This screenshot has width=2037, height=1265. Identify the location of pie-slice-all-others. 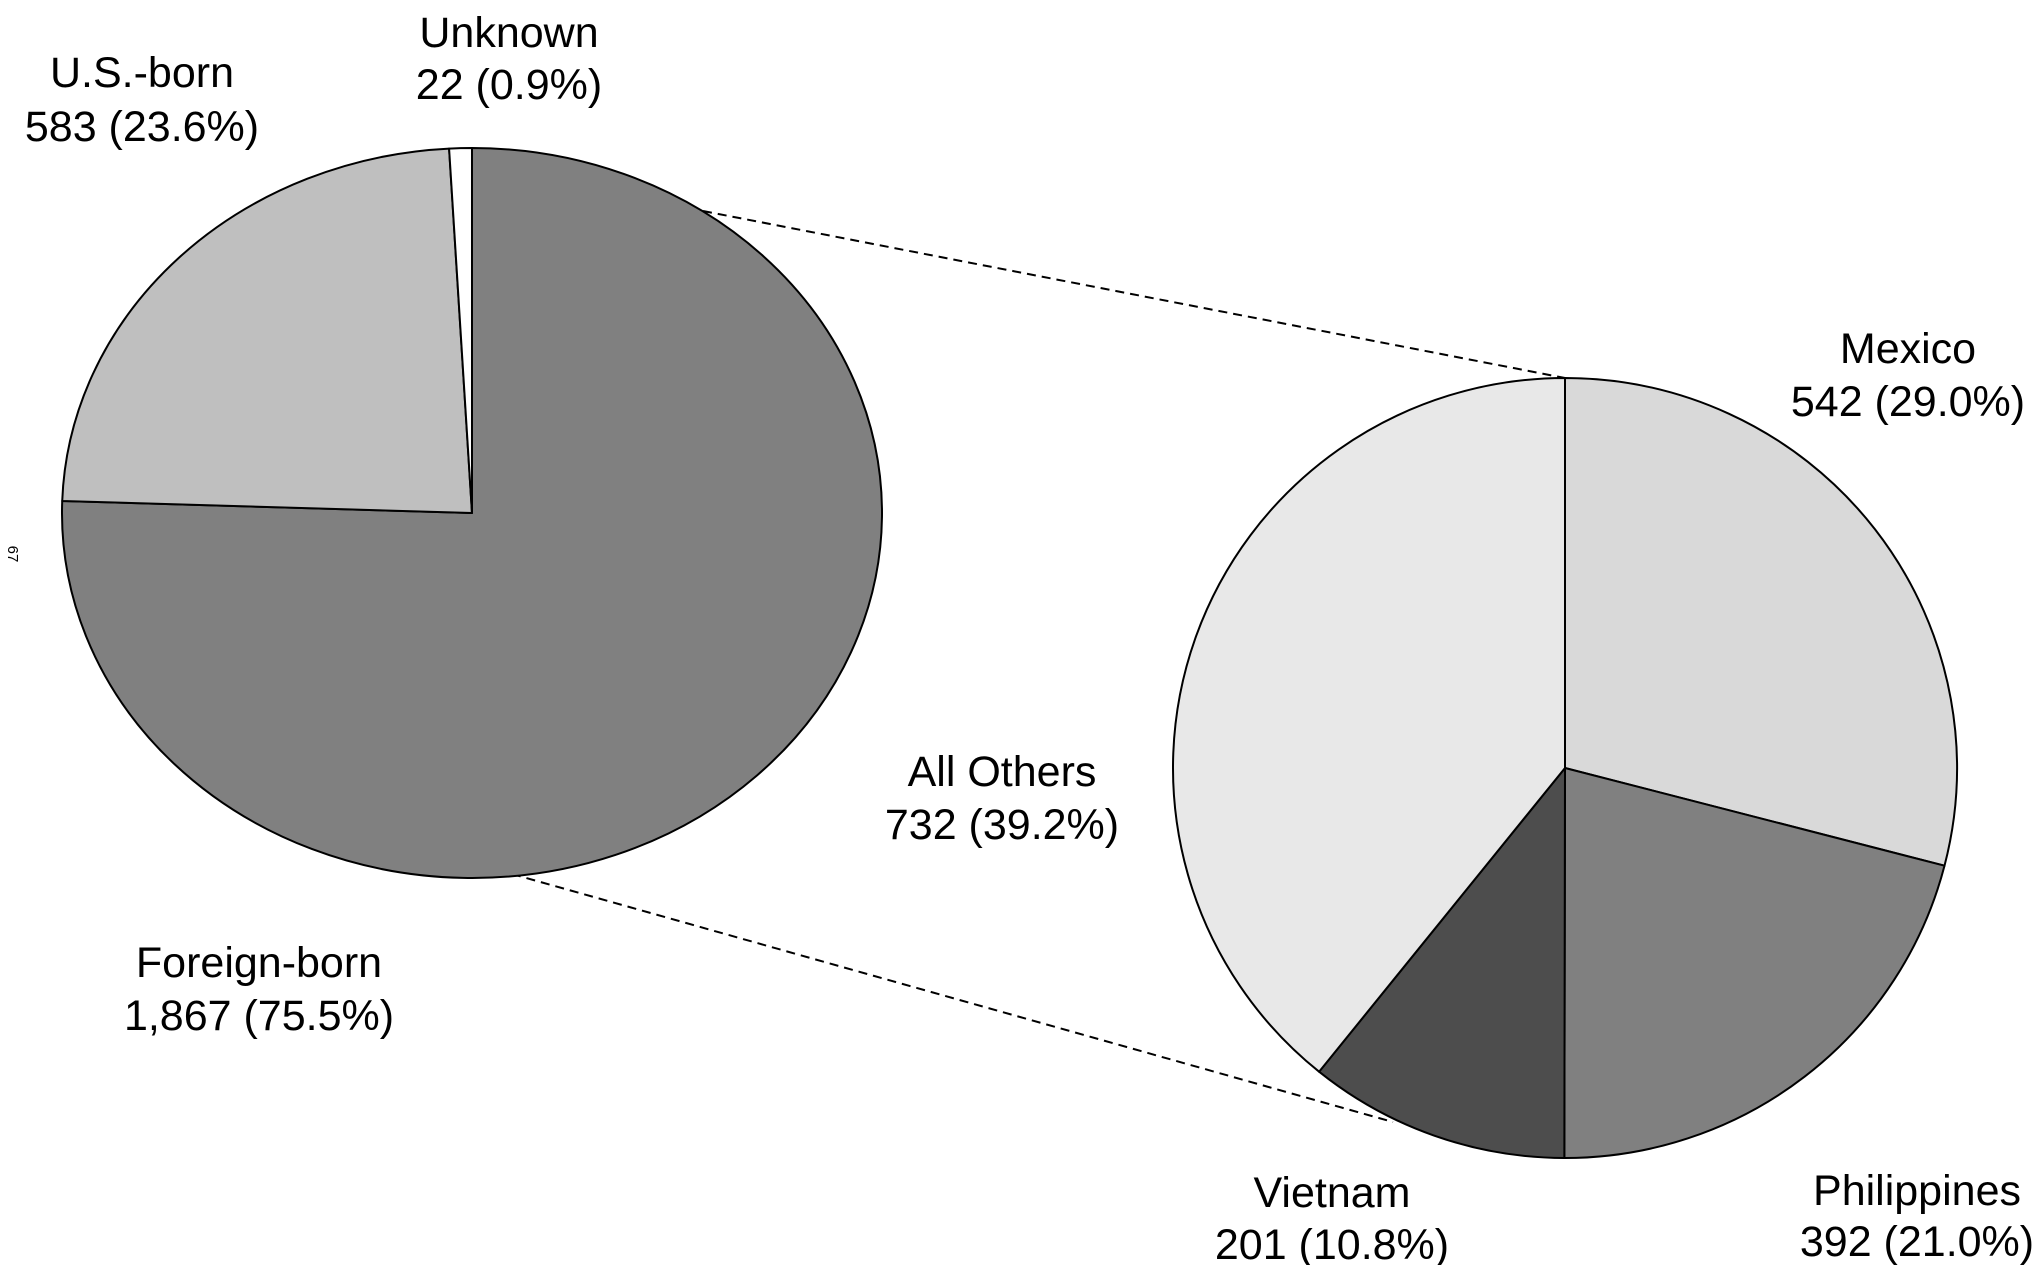
(1369, 725).